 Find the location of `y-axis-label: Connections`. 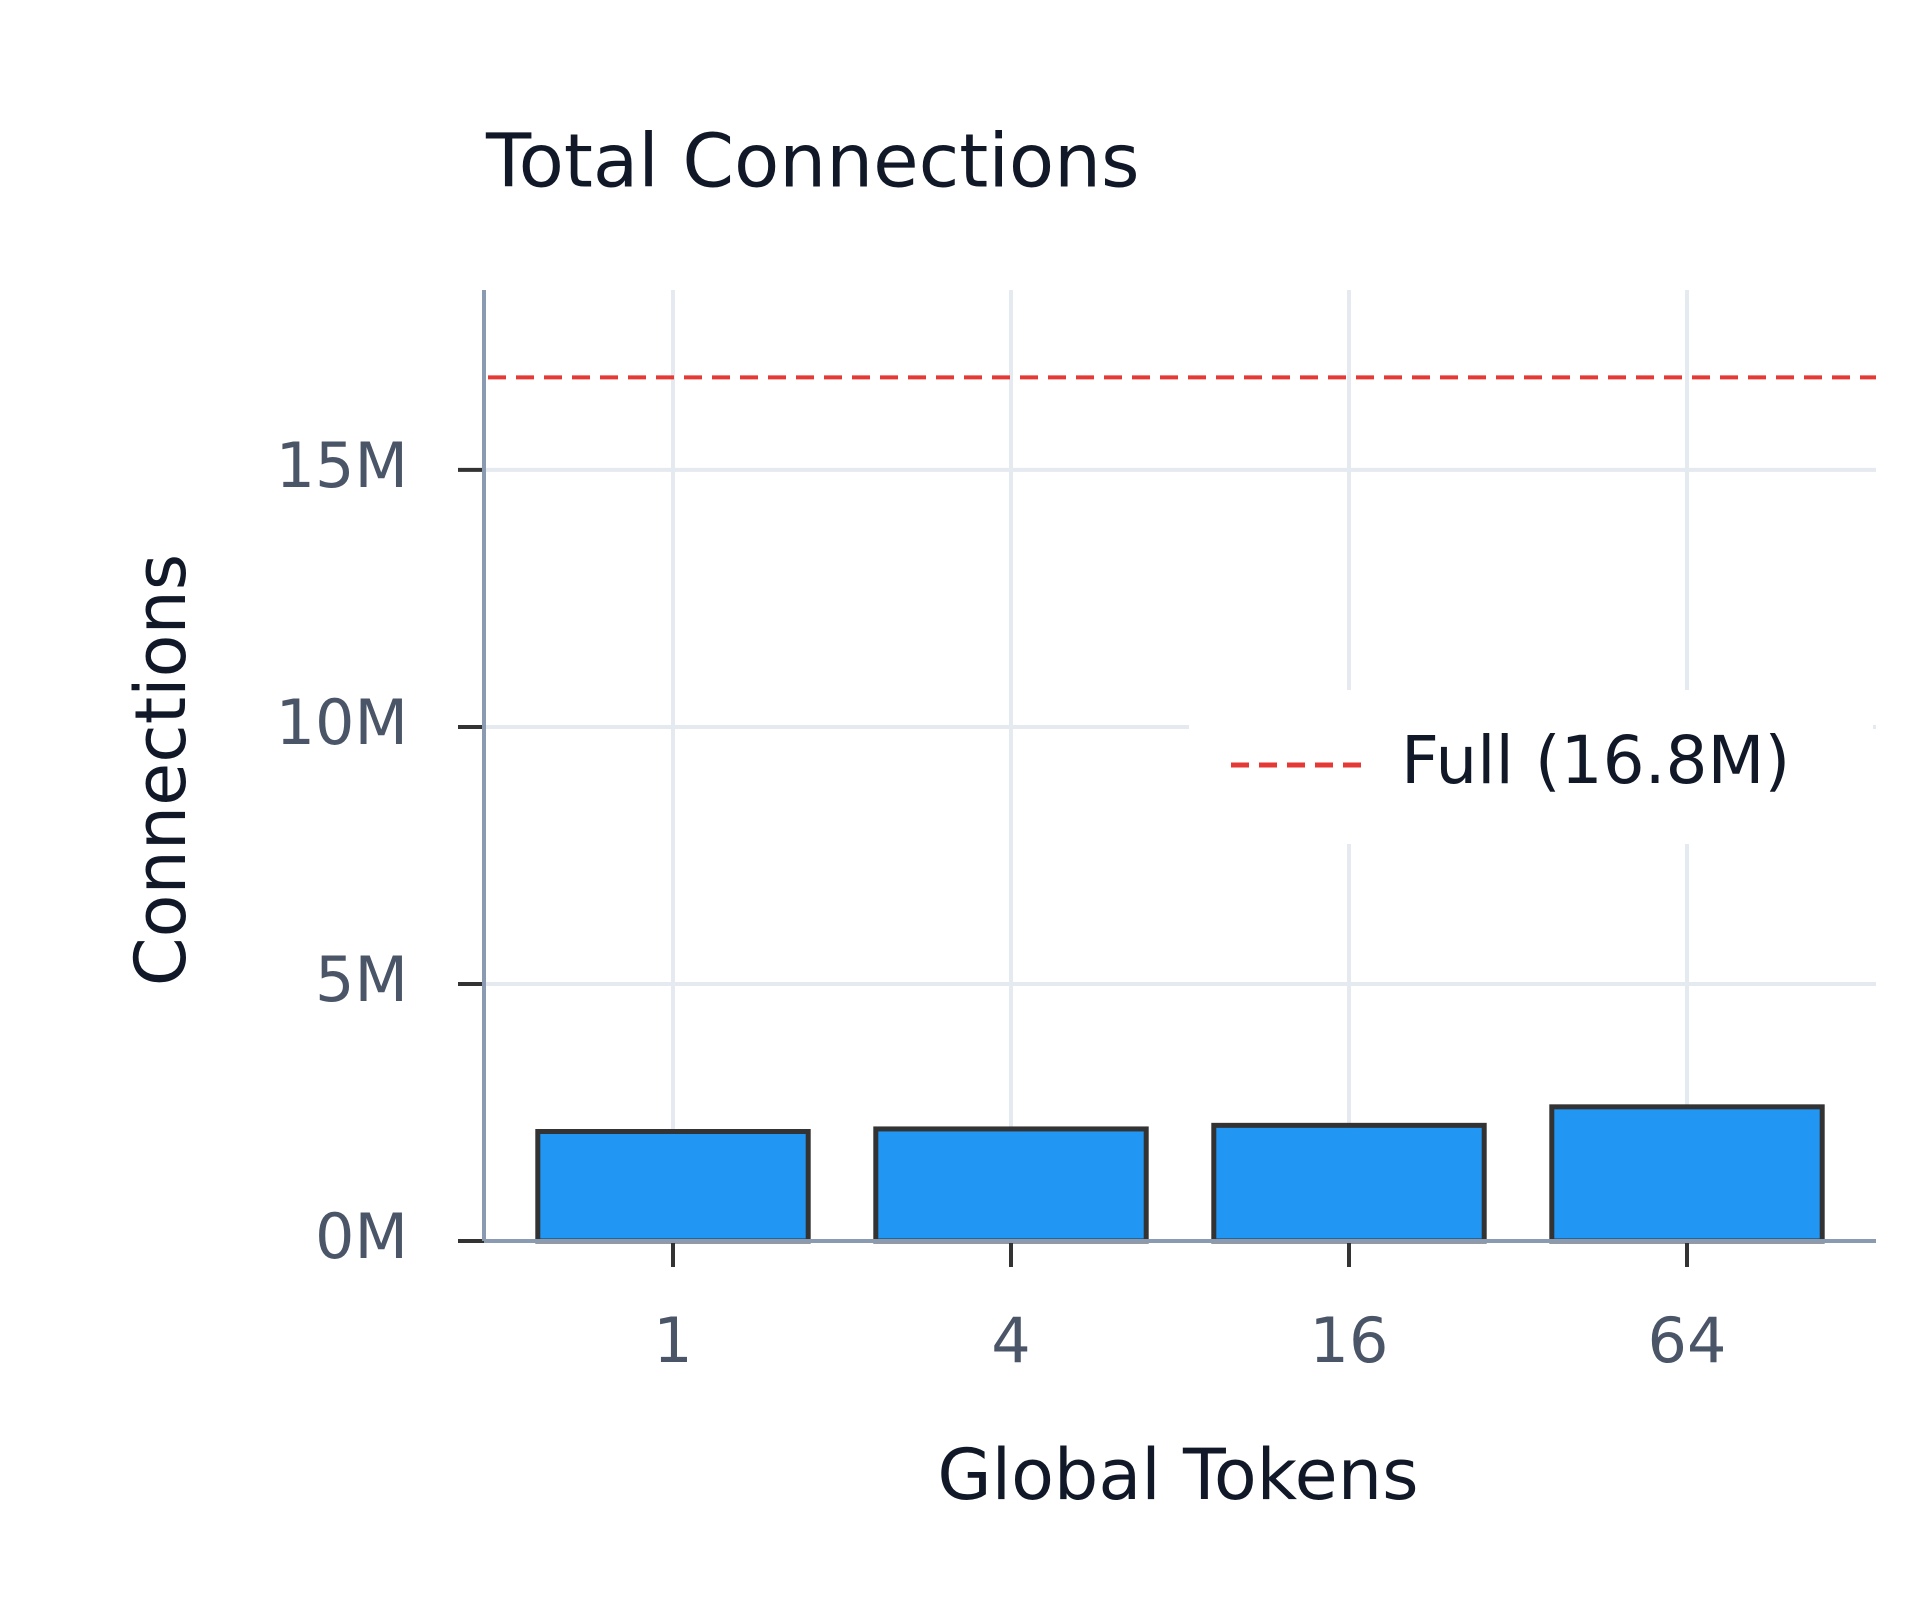

y-axis-label: Connections is located at coordinates (161, 770).